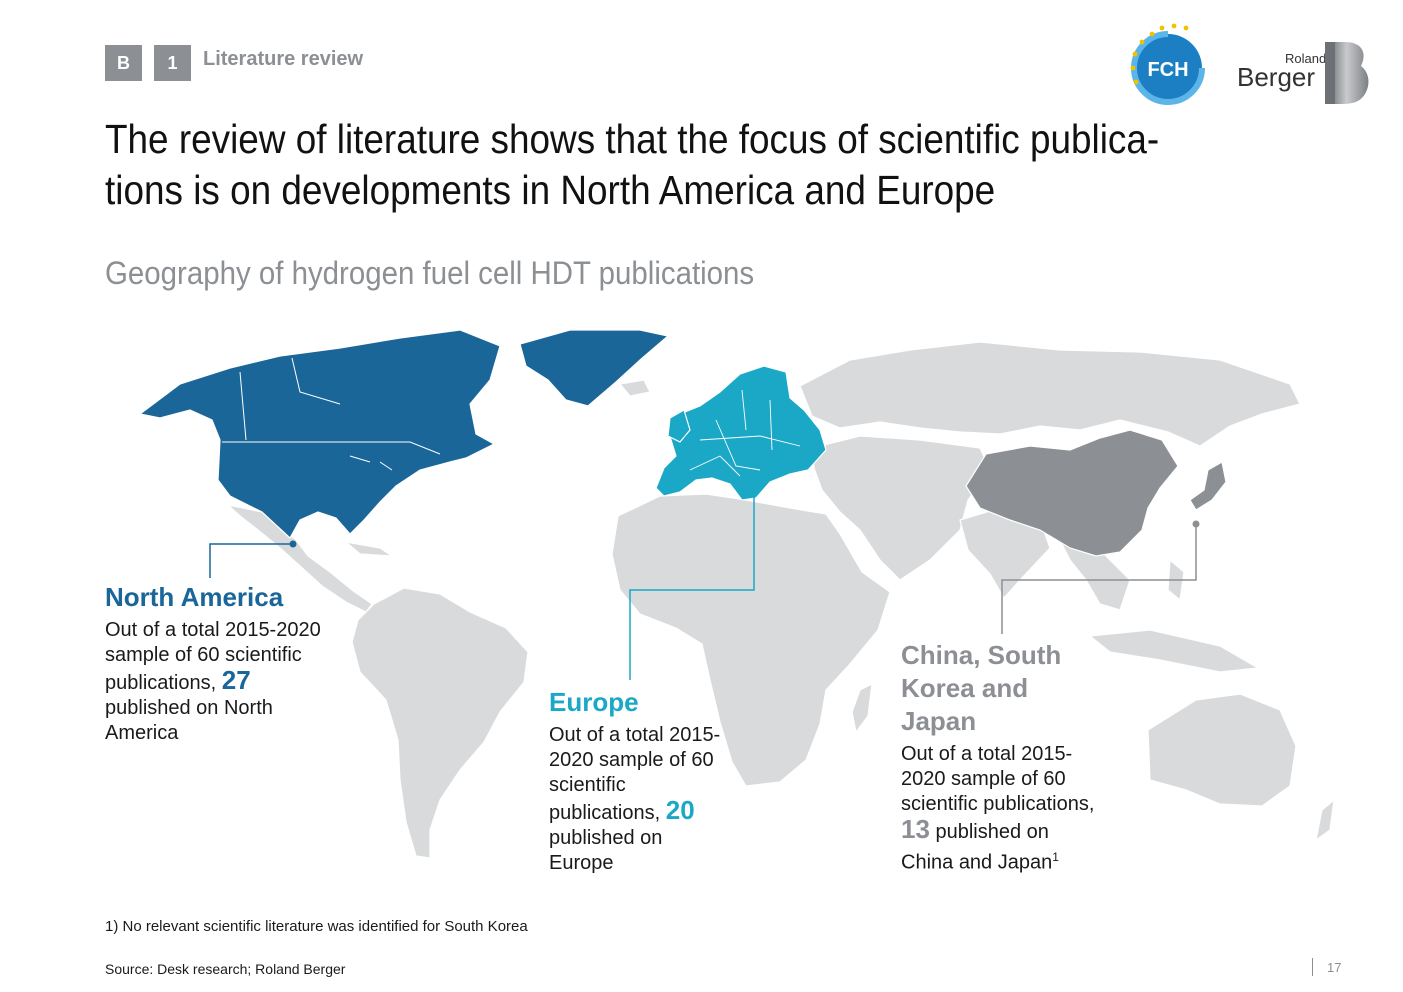 The image size is (1403, 992). What do you see at coordinates (1312, 967) in the screenshot?
I see `page-divider` at bounding box center [1312, 967].